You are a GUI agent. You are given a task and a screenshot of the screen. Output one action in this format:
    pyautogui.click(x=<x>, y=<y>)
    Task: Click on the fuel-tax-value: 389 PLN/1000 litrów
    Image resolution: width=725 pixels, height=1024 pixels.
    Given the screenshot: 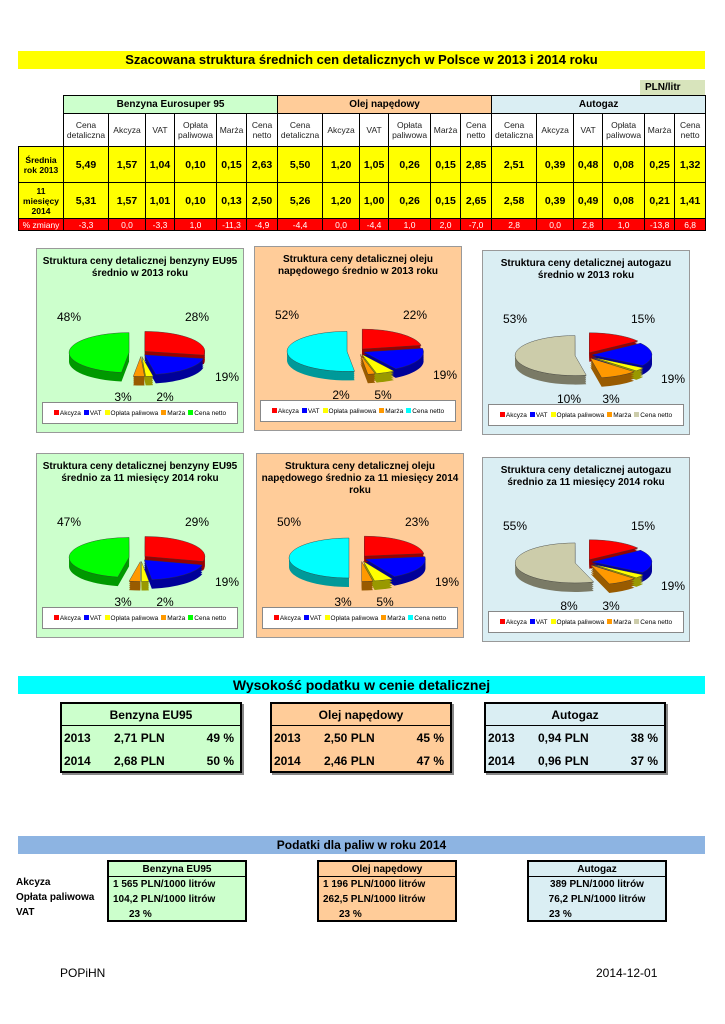 What is the action you would take?
    pyautogui.click(x=597, y=884)
    